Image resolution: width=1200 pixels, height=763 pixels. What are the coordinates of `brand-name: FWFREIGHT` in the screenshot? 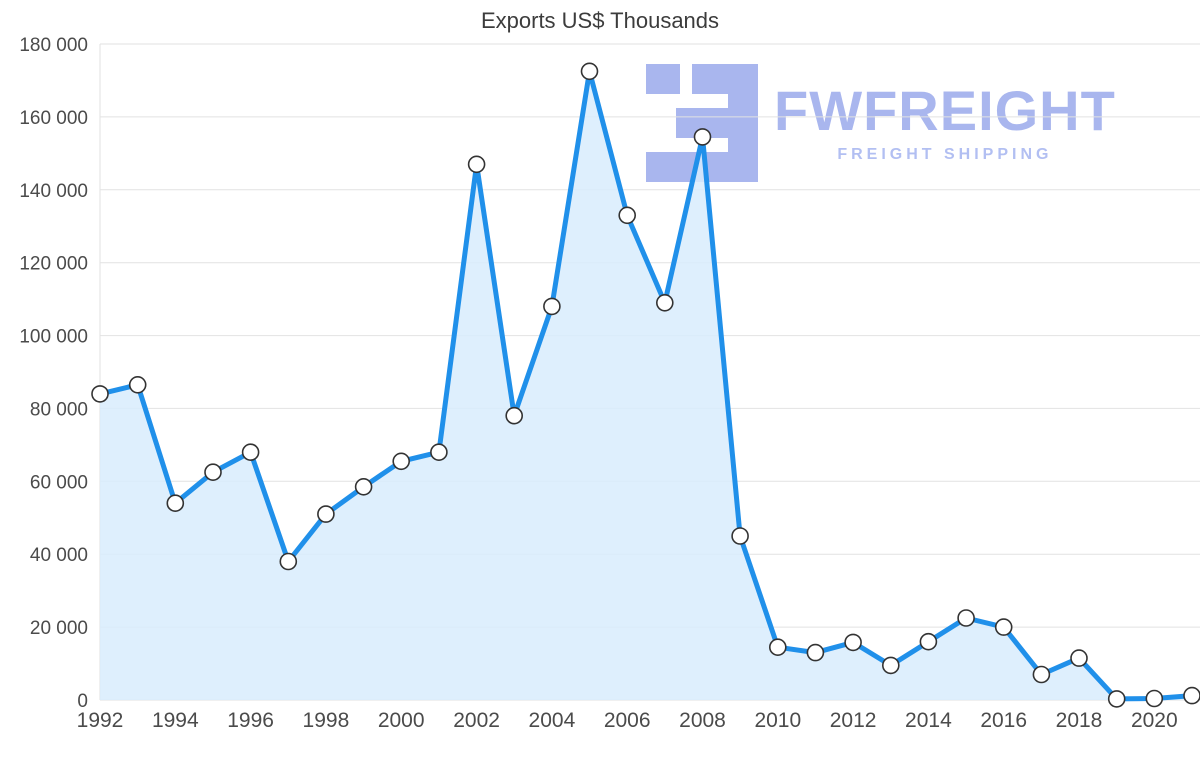 It's located at (945, 111).